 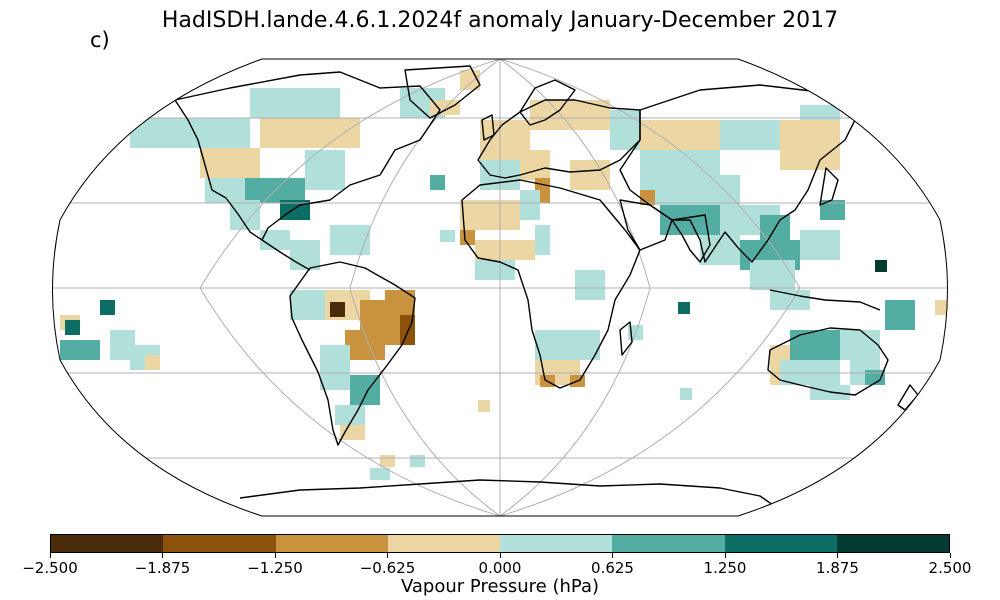 I want to click on colorbar, so click(x=500, y=543).